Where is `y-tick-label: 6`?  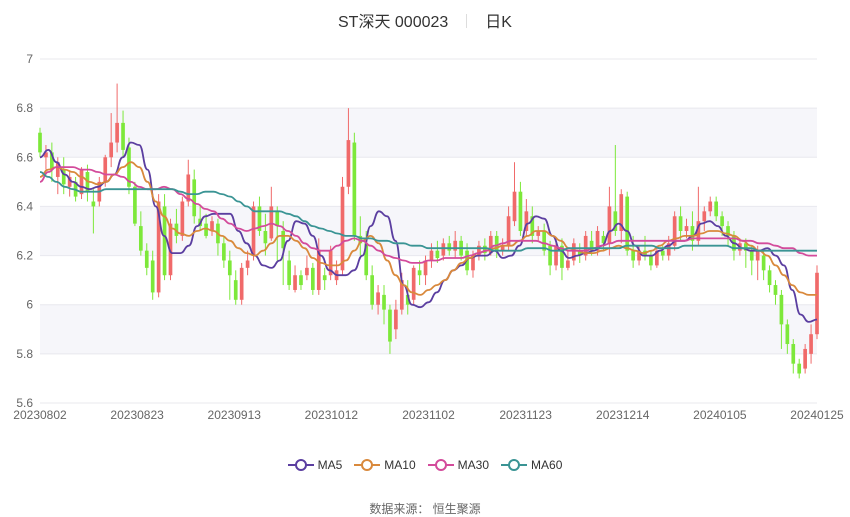
y-tick-label: 6 is located at coordinates (29, 305).